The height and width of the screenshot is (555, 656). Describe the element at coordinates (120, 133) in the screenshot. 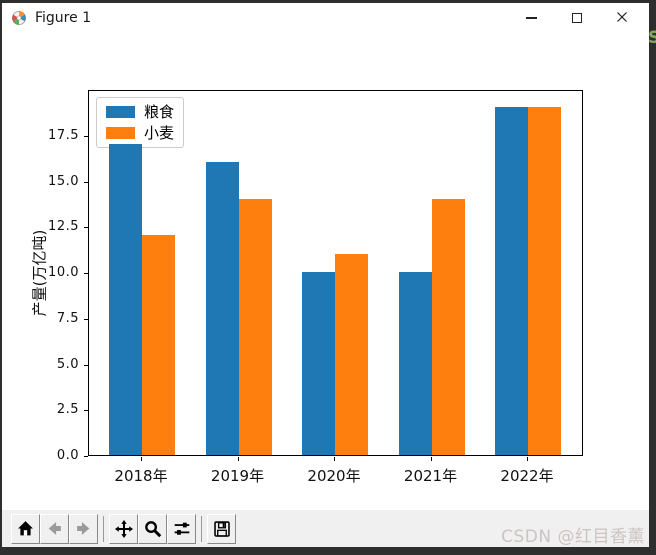

I see `legend-swatch-wheat` at that location.